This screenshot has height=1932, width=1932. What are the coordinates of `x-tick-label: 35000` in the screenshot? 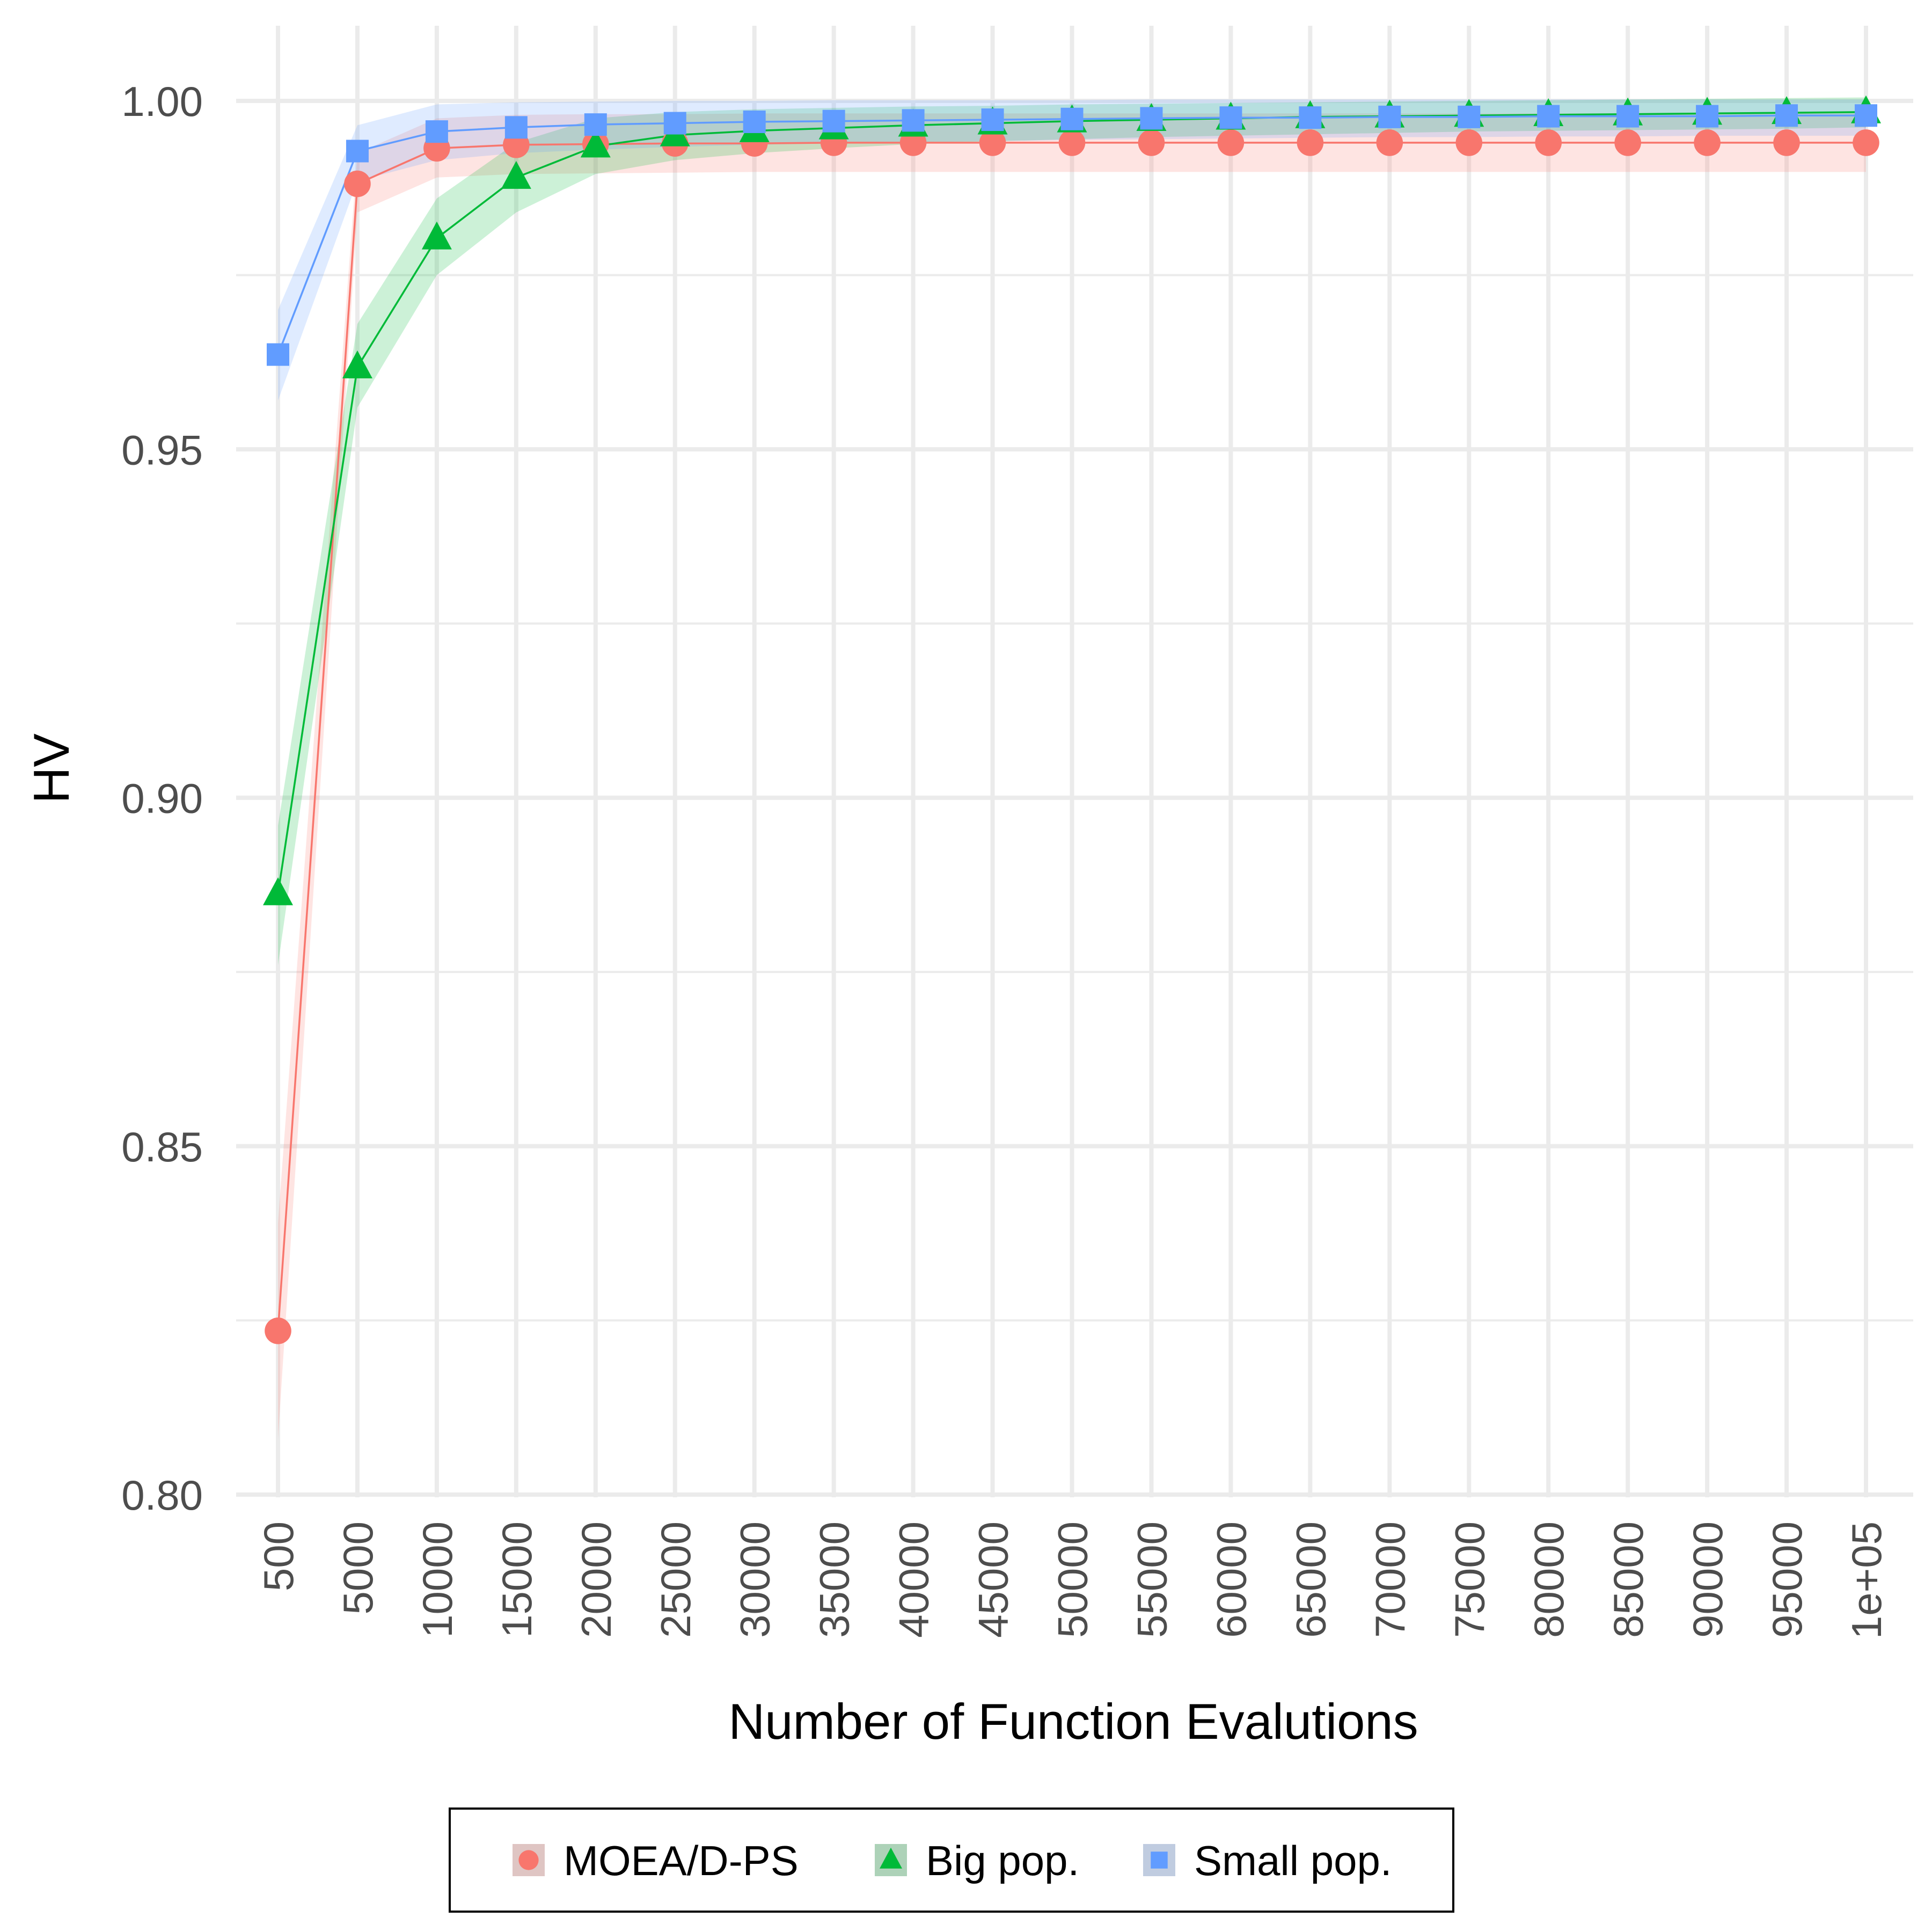 It's located at (834, 1579).